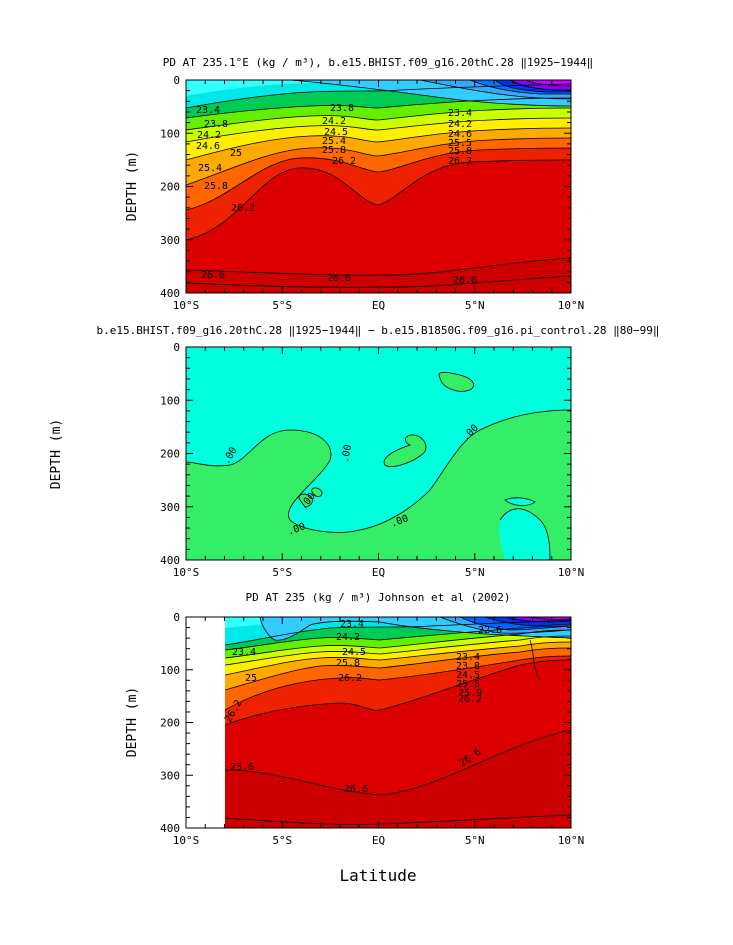 The image size is (733, 945). I want to click on panel-1-axes: 10°S 5°S EQ 5°N 10°N 0 100 200 300 400, so click(372, 193).